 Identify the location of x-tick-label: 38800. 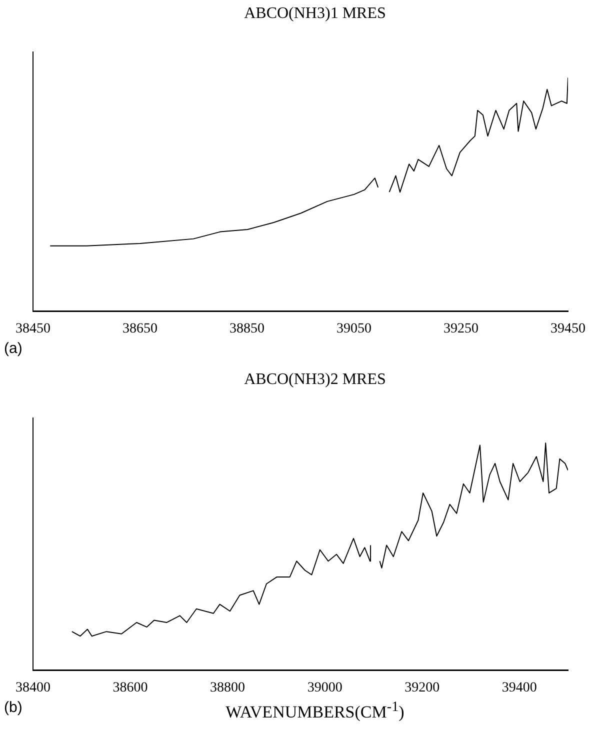
(228, 688).